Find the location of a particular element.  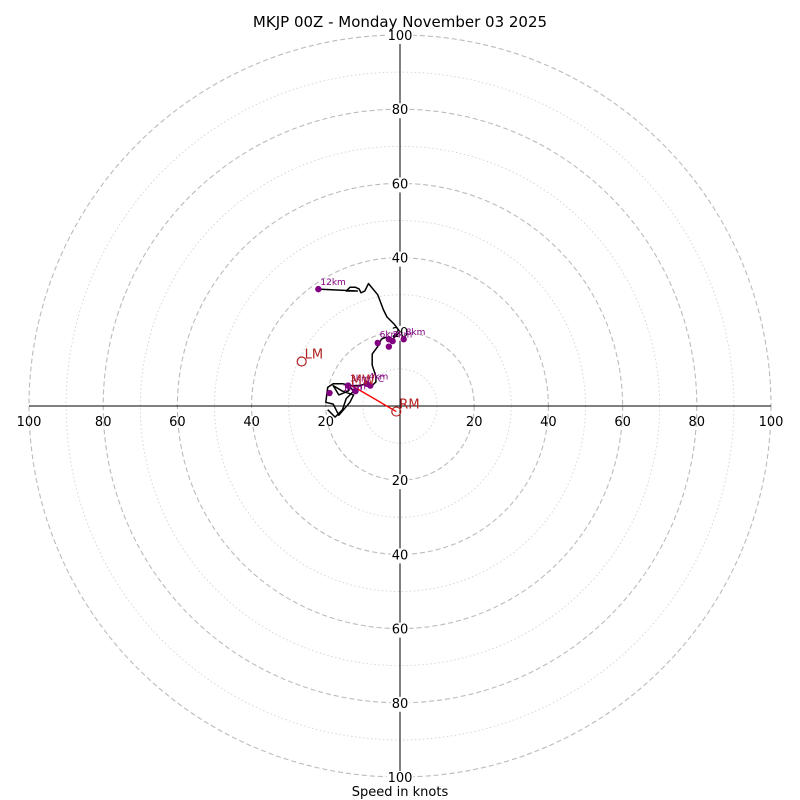

lm-marker is located at coordinates (301, 361).